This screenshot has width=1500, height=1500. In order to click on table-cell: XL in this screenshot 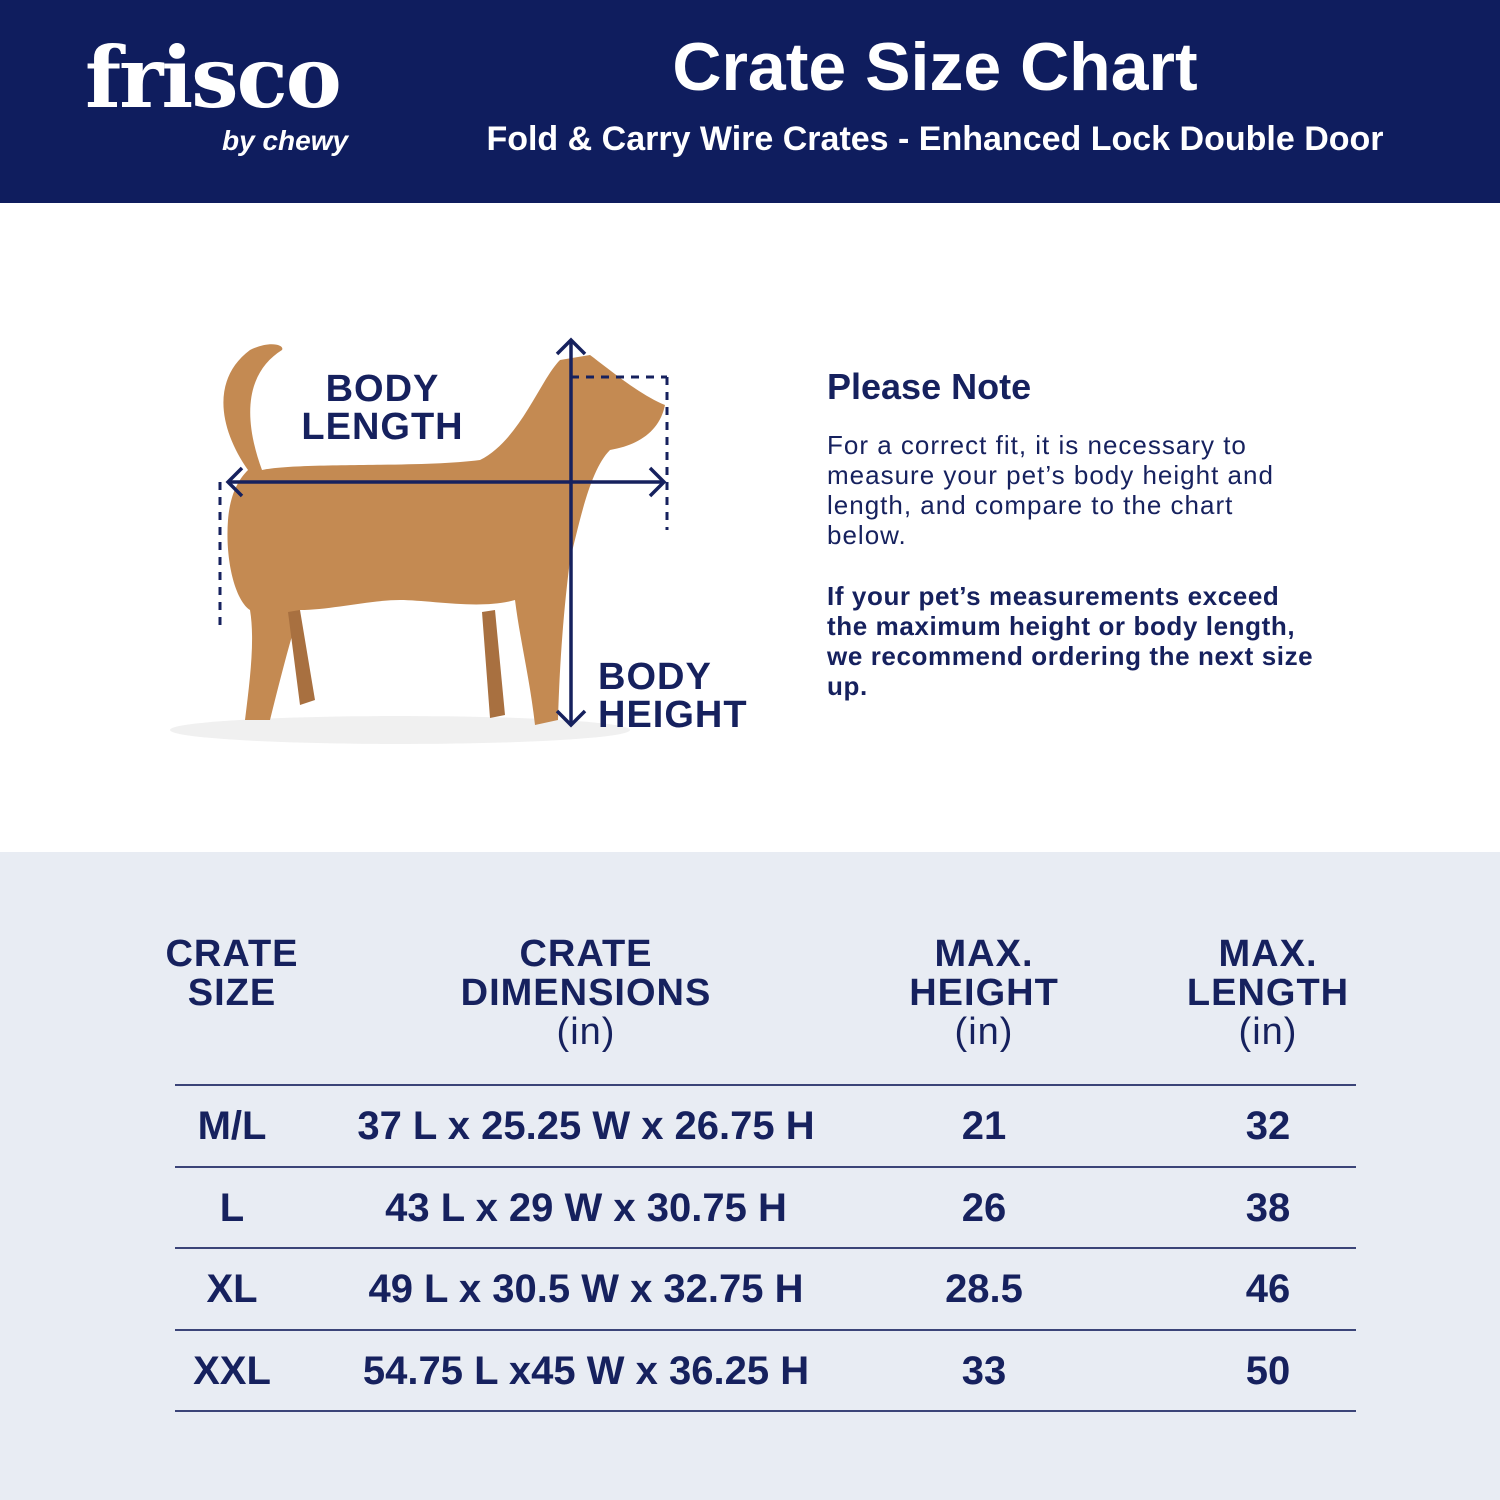, I will do `click(232, 1289)`.